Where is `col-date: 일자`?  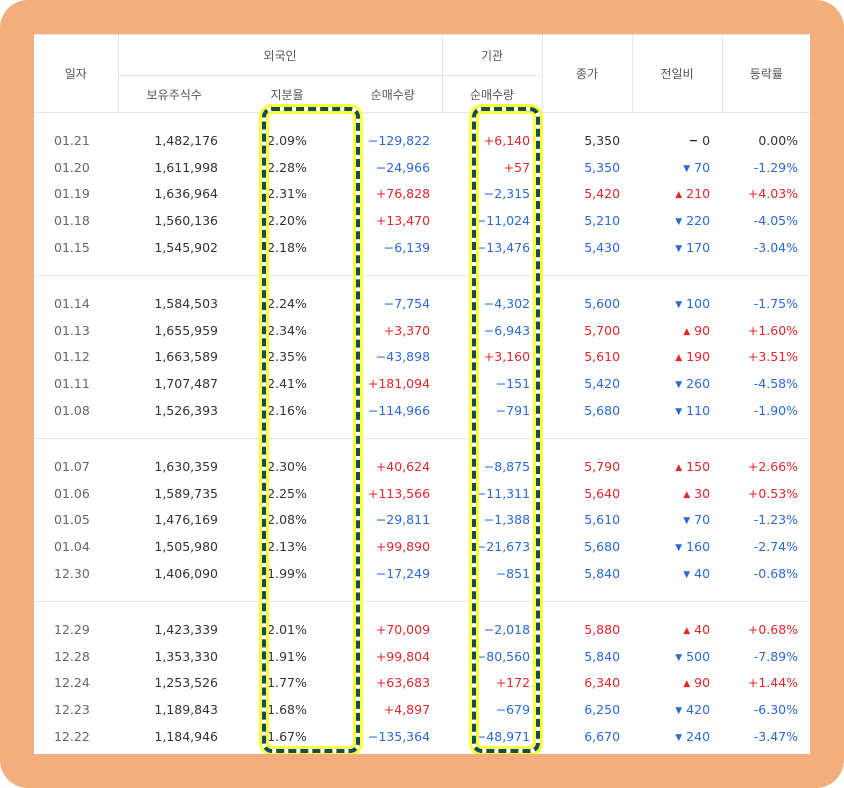 col-date: 일자 is located at coordinates (76, 73).